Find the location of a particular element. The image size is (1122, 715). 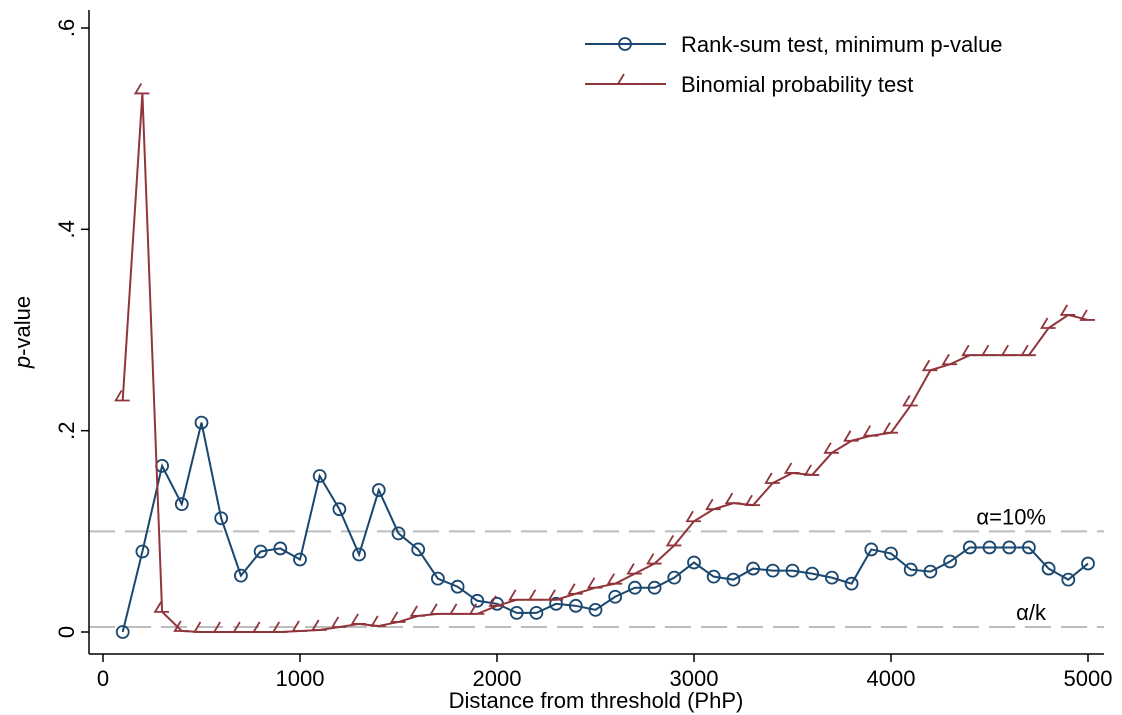

legend-item: Rank-sum test, minimum p-value is located at coordinates (794, 44).